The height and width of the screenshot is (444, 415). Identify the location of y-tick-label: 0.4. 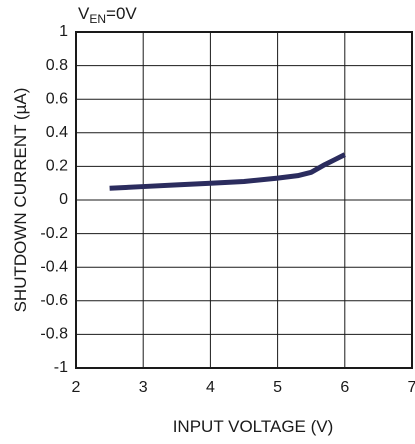
(57, 132).